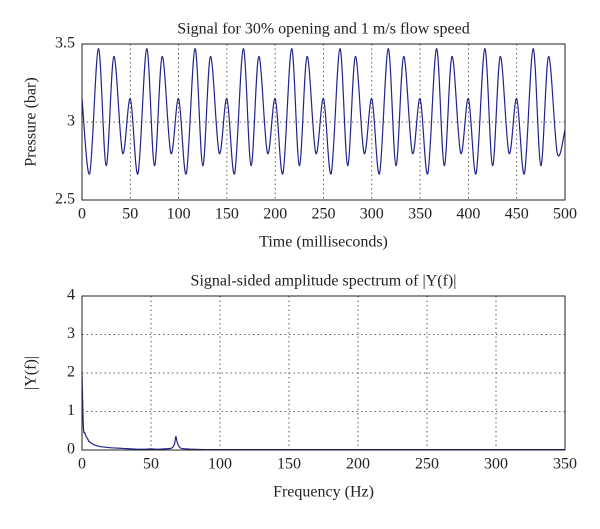 The width and height of the screenshot is (600, 529). What do you see at coordinates (71, 295) in the screenshot?
I see `y-tick-label: 4` at bounding box center [71, 295].